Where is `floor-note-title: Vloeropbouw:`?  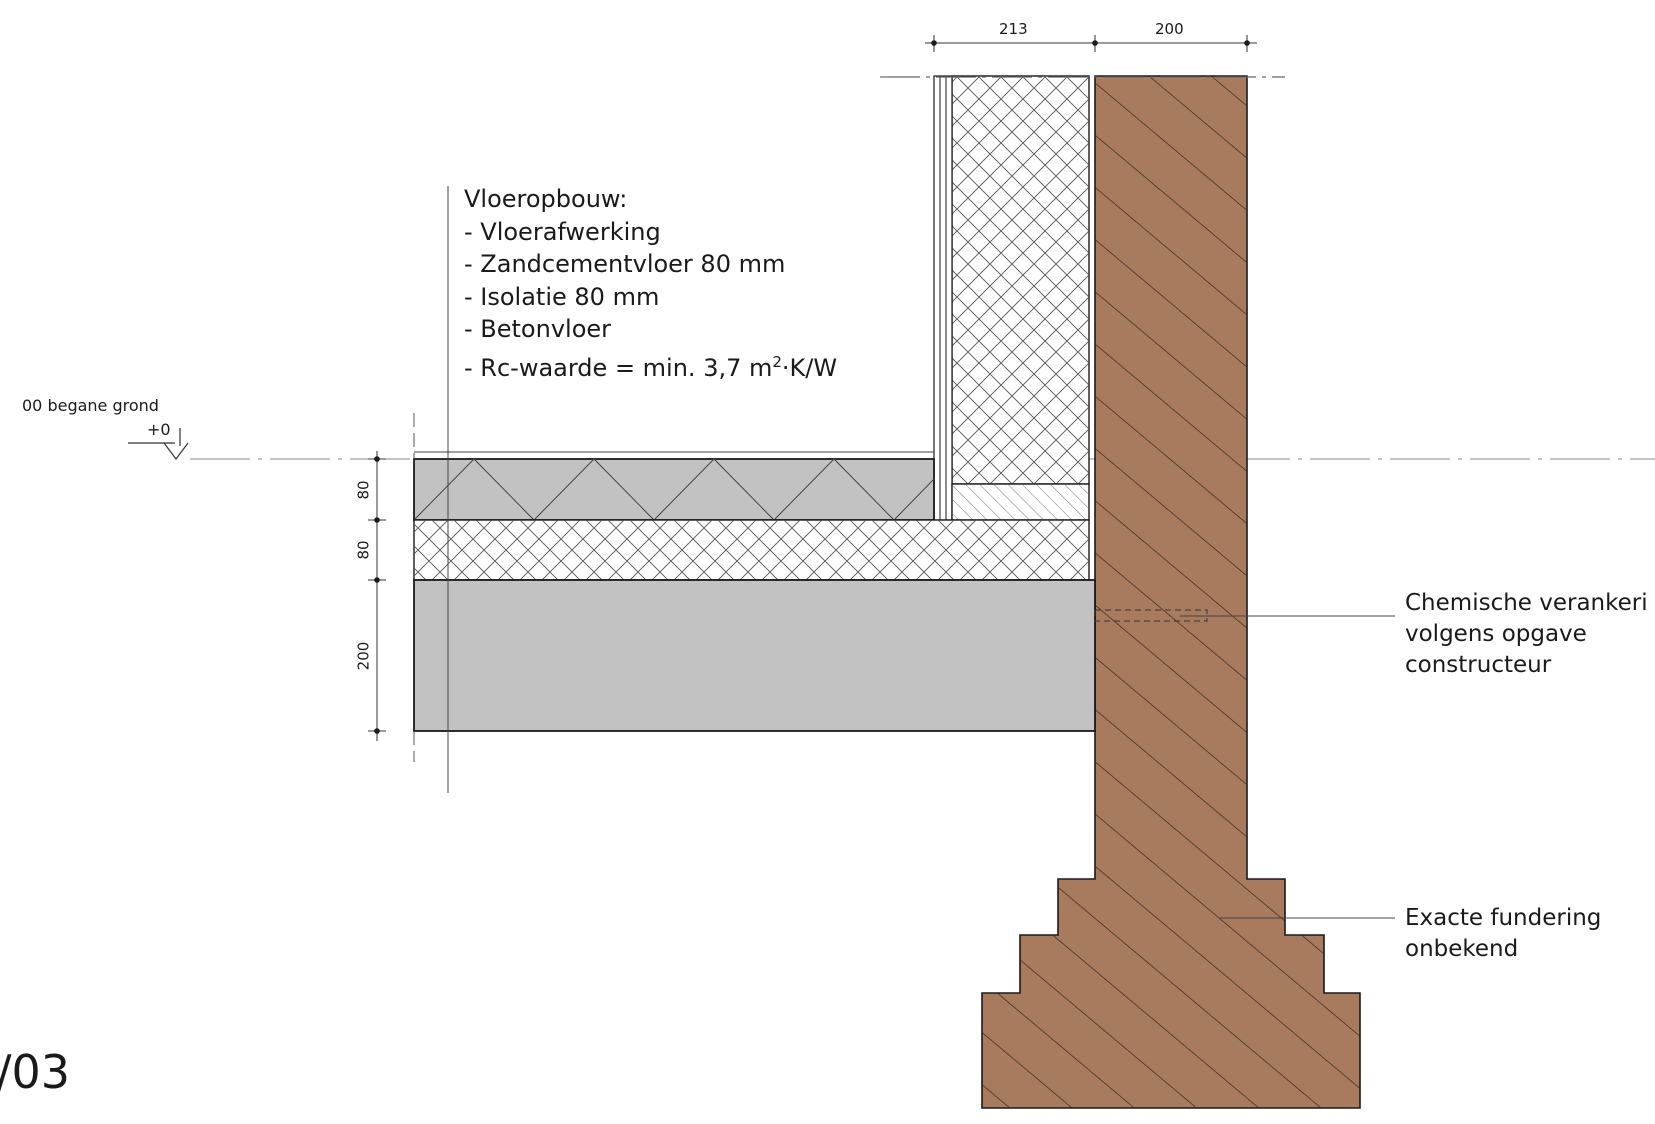 floor-note-title: Vloeropbouw: is located at coordinates (546, 199).